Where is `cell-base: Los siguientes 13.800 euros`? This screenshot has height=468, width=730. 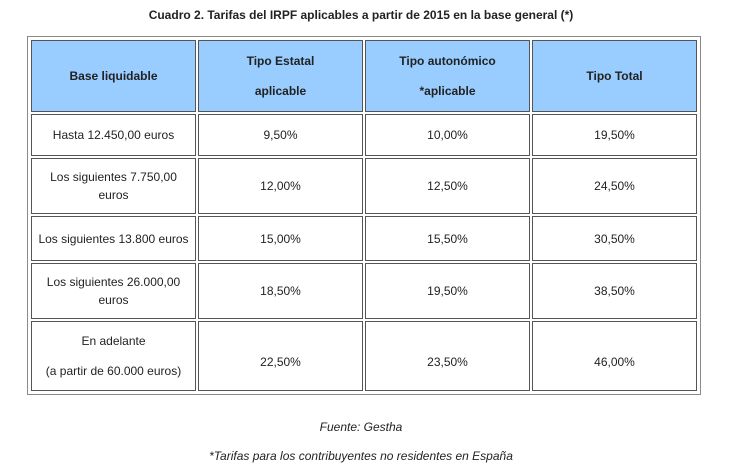
cell-base: Los siguientes 13.800 euros is located at coordinates (113, 238).